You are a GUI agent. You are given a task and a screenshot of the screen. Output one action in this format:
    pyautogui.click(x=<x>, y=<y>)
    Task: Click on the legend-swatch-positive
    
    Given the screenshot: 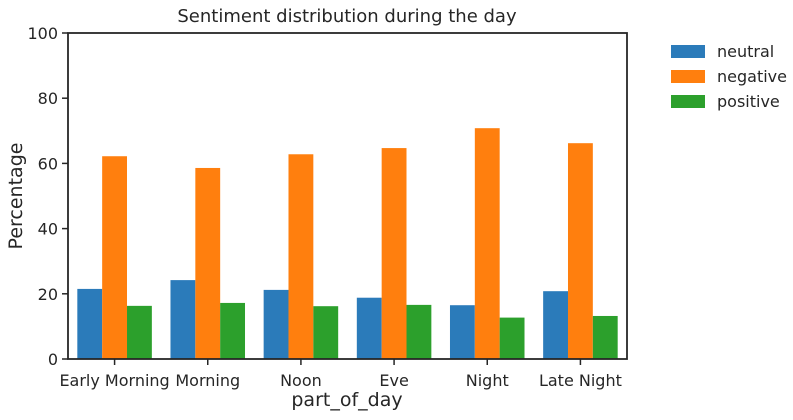 What is the action you would take?
    pyautogui.click(x=688, y=101)
    